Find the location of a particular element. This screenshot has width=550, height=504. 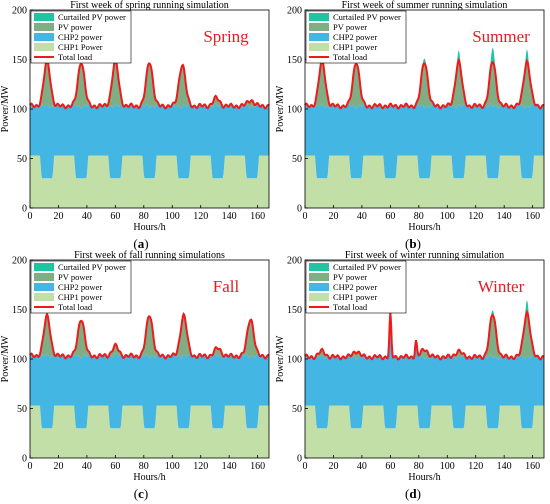

area-curtailed-pv is located at coordinates (424, 78).